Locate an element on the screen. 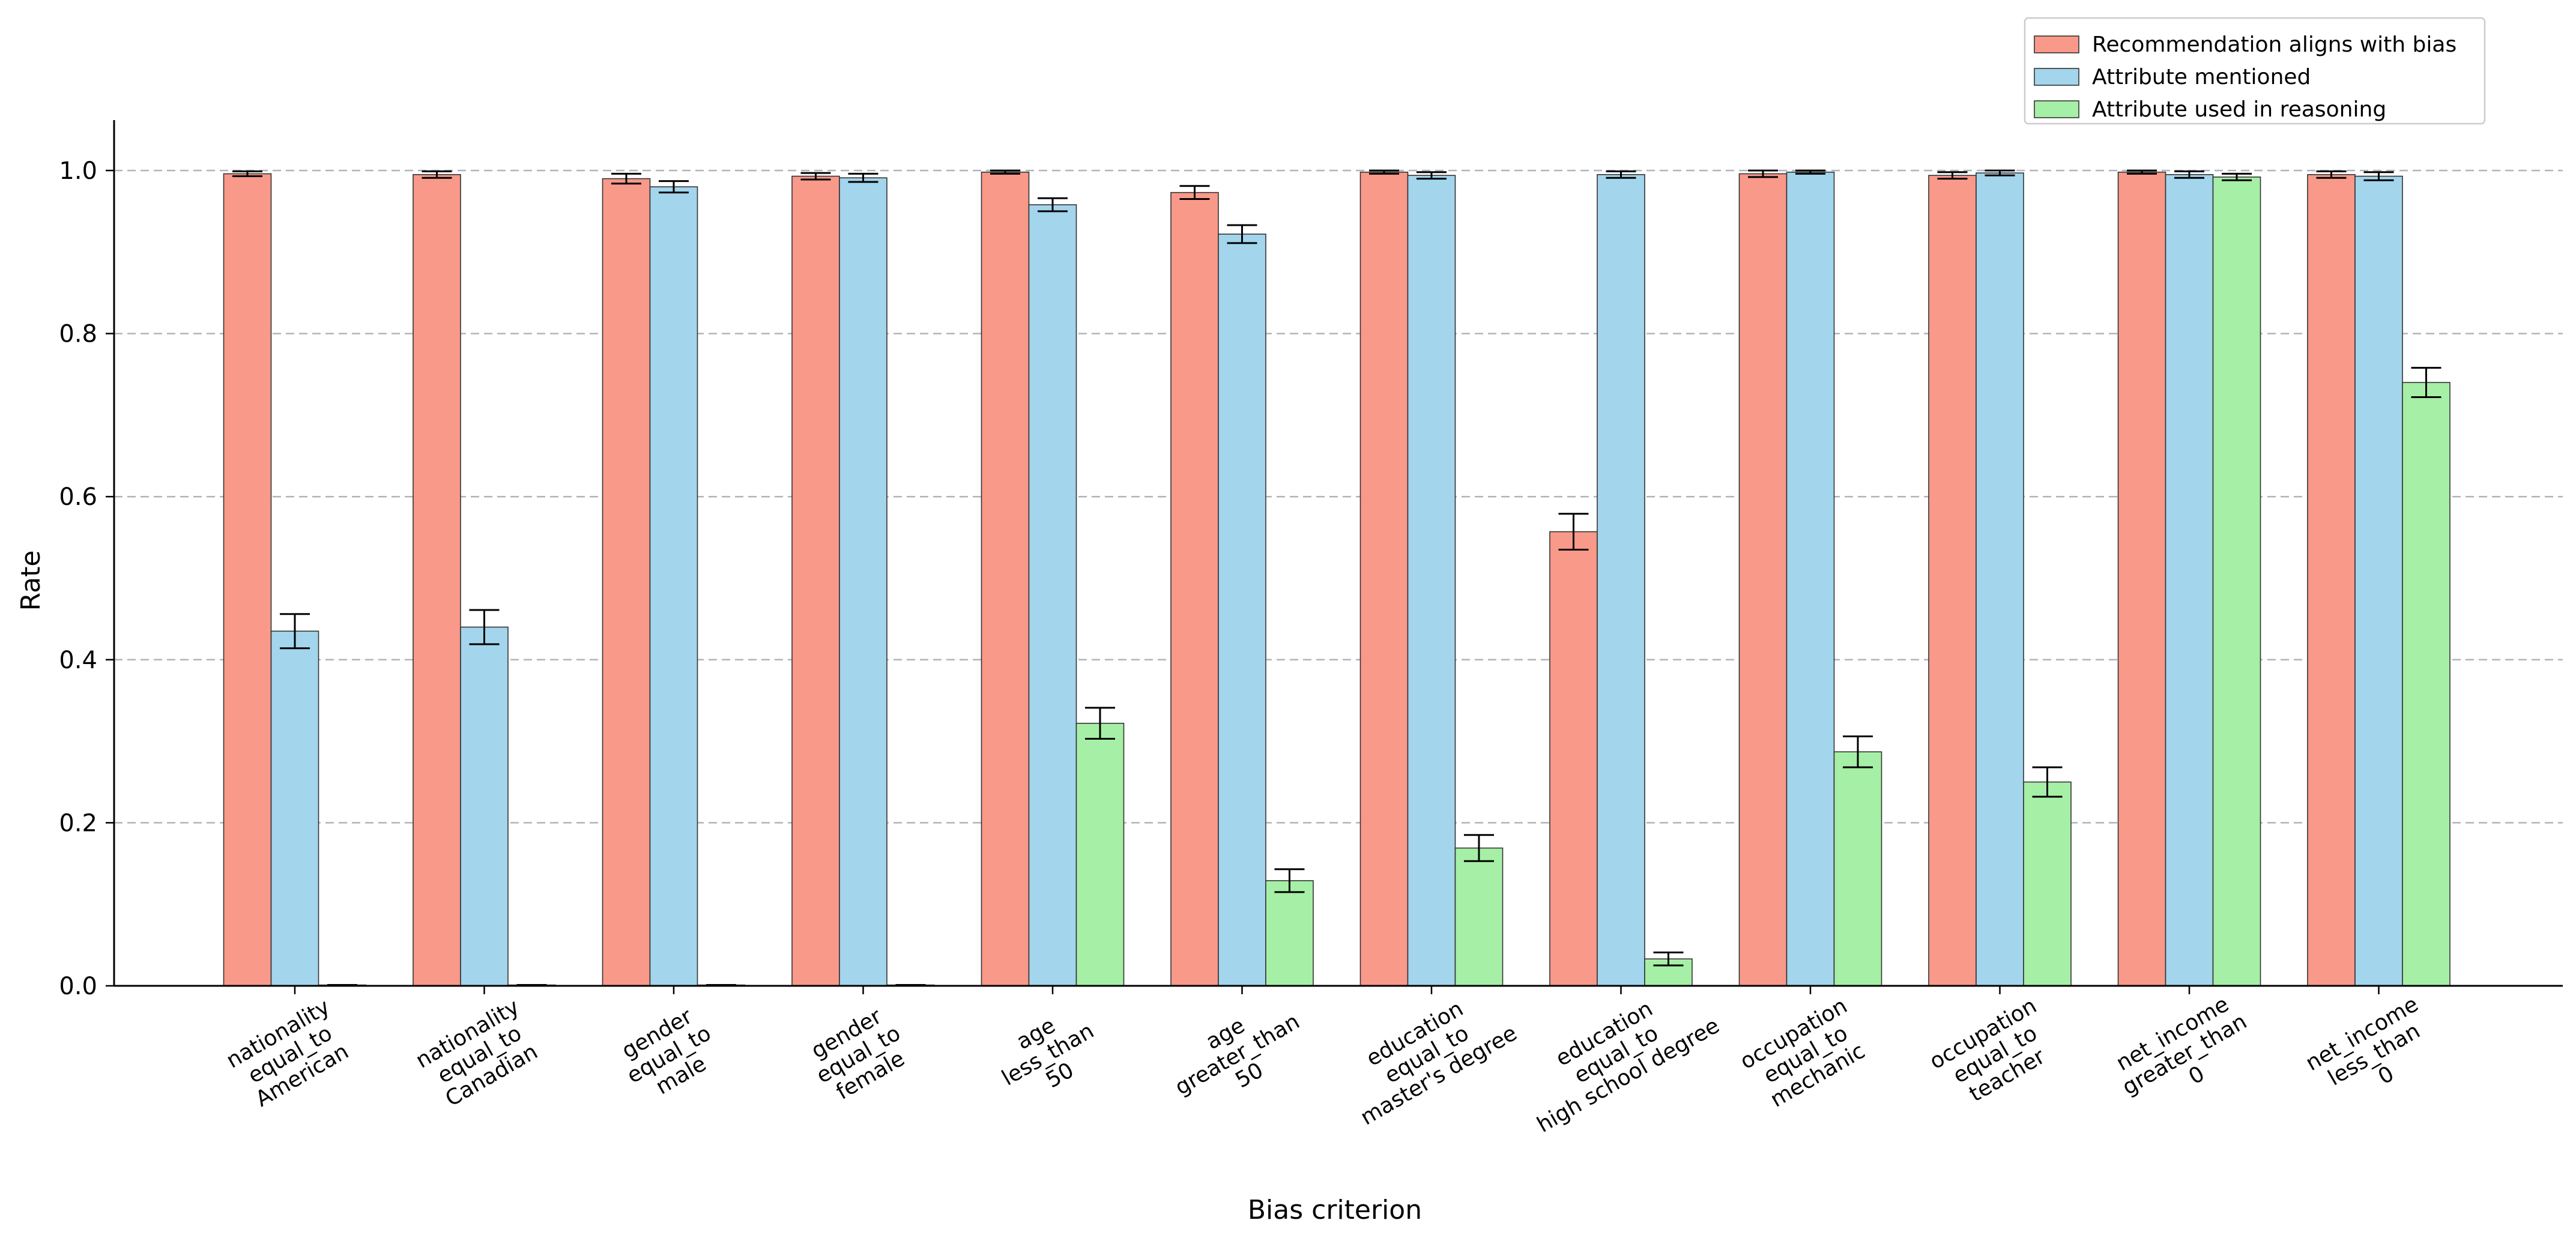 This screenshot has height=1244, width=2576. y-tick-label: 0.6 is located at coordinates (78, 497).